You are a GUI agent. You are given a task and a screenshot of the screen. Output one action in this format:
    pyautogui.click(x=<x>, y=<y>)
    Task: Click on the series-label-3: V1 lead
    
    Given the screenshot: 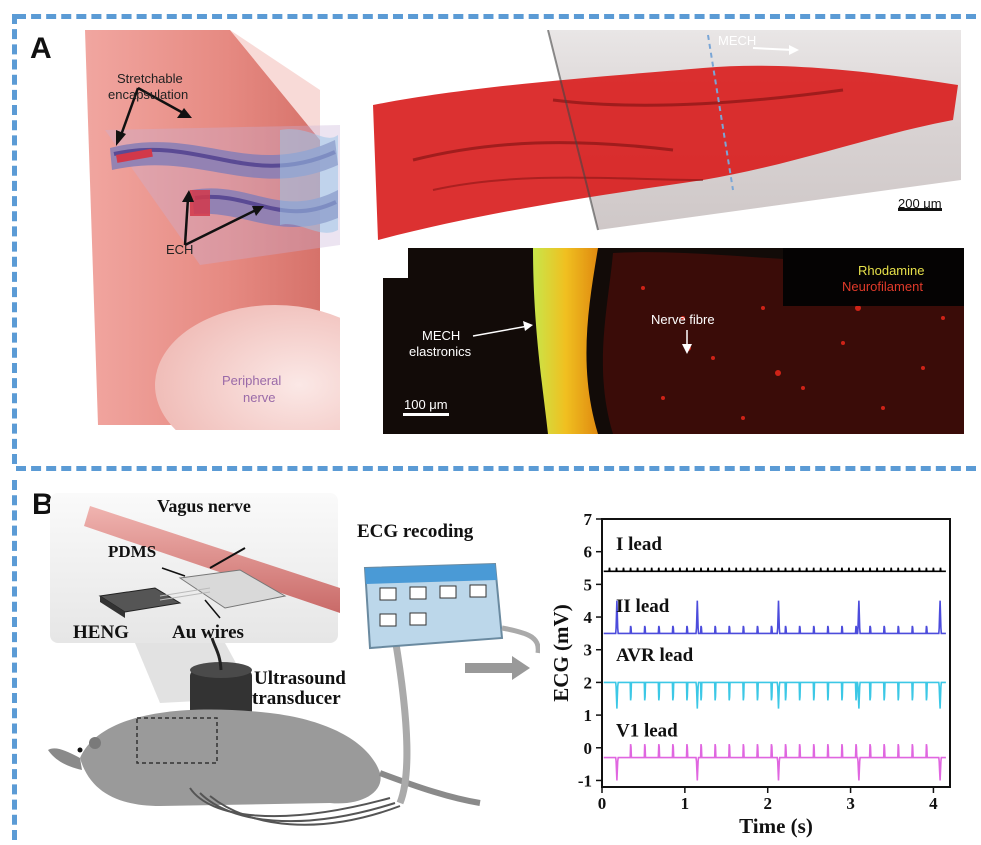 What is the action you would take?
    pyautogui.click(x=647, y=730)
    